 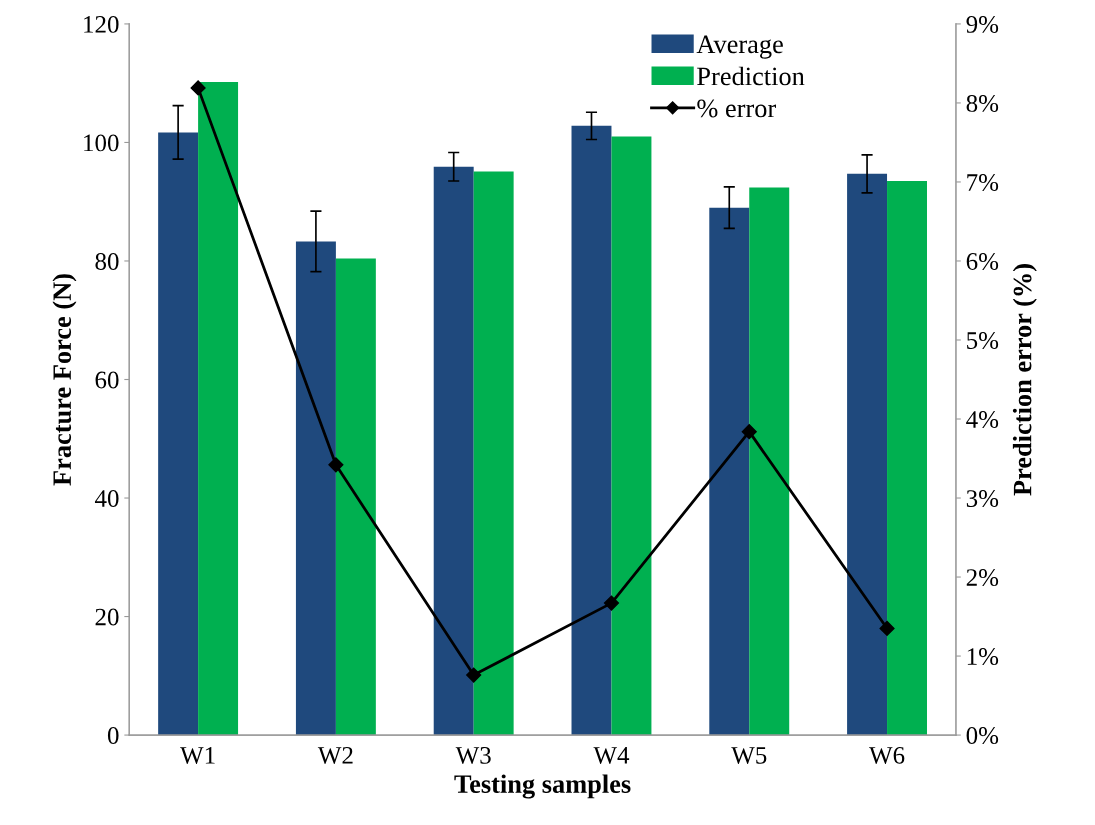 What do you see at coordinates (983, 340) in the screenshot?
I see `y2-tick-label: 5%` at bounding box center [983, 340].